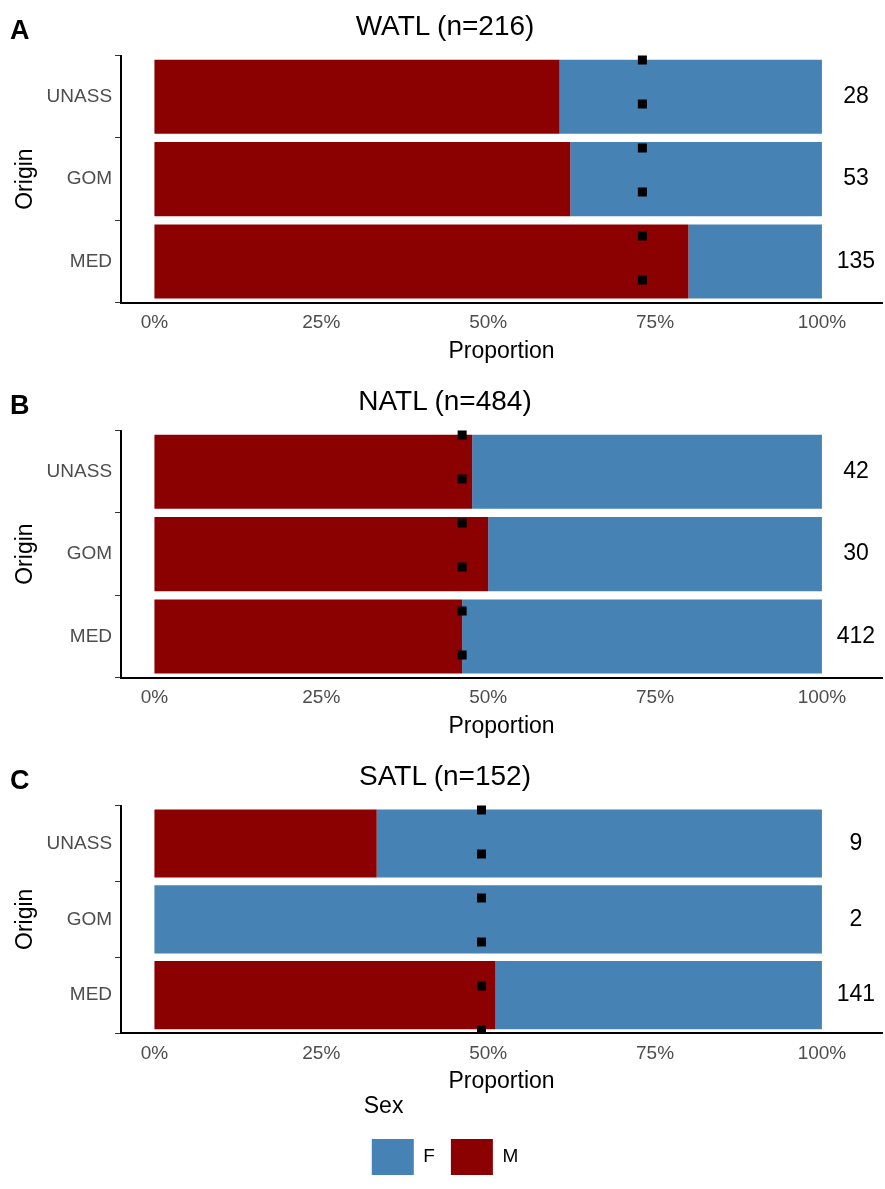  Describe the element at coordinates (856, 259) in the screenshot. I see `annotation: 135` at that location.